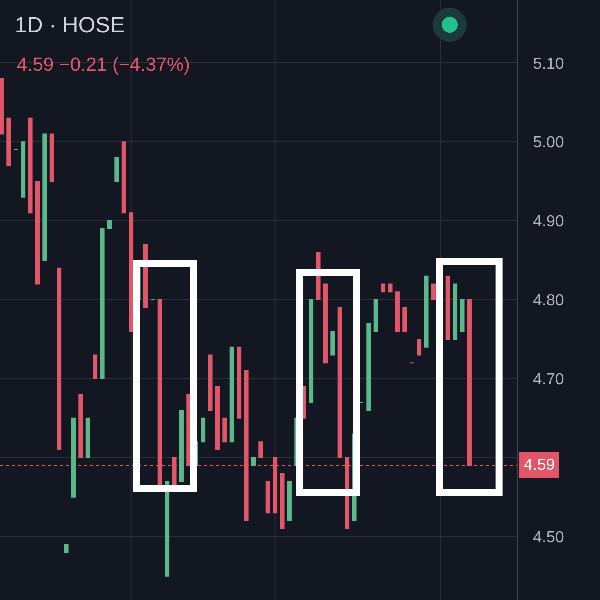 This screenshot has width=600, height=600. I want to click on y-tick-label: 4.80, so click(548, 301).